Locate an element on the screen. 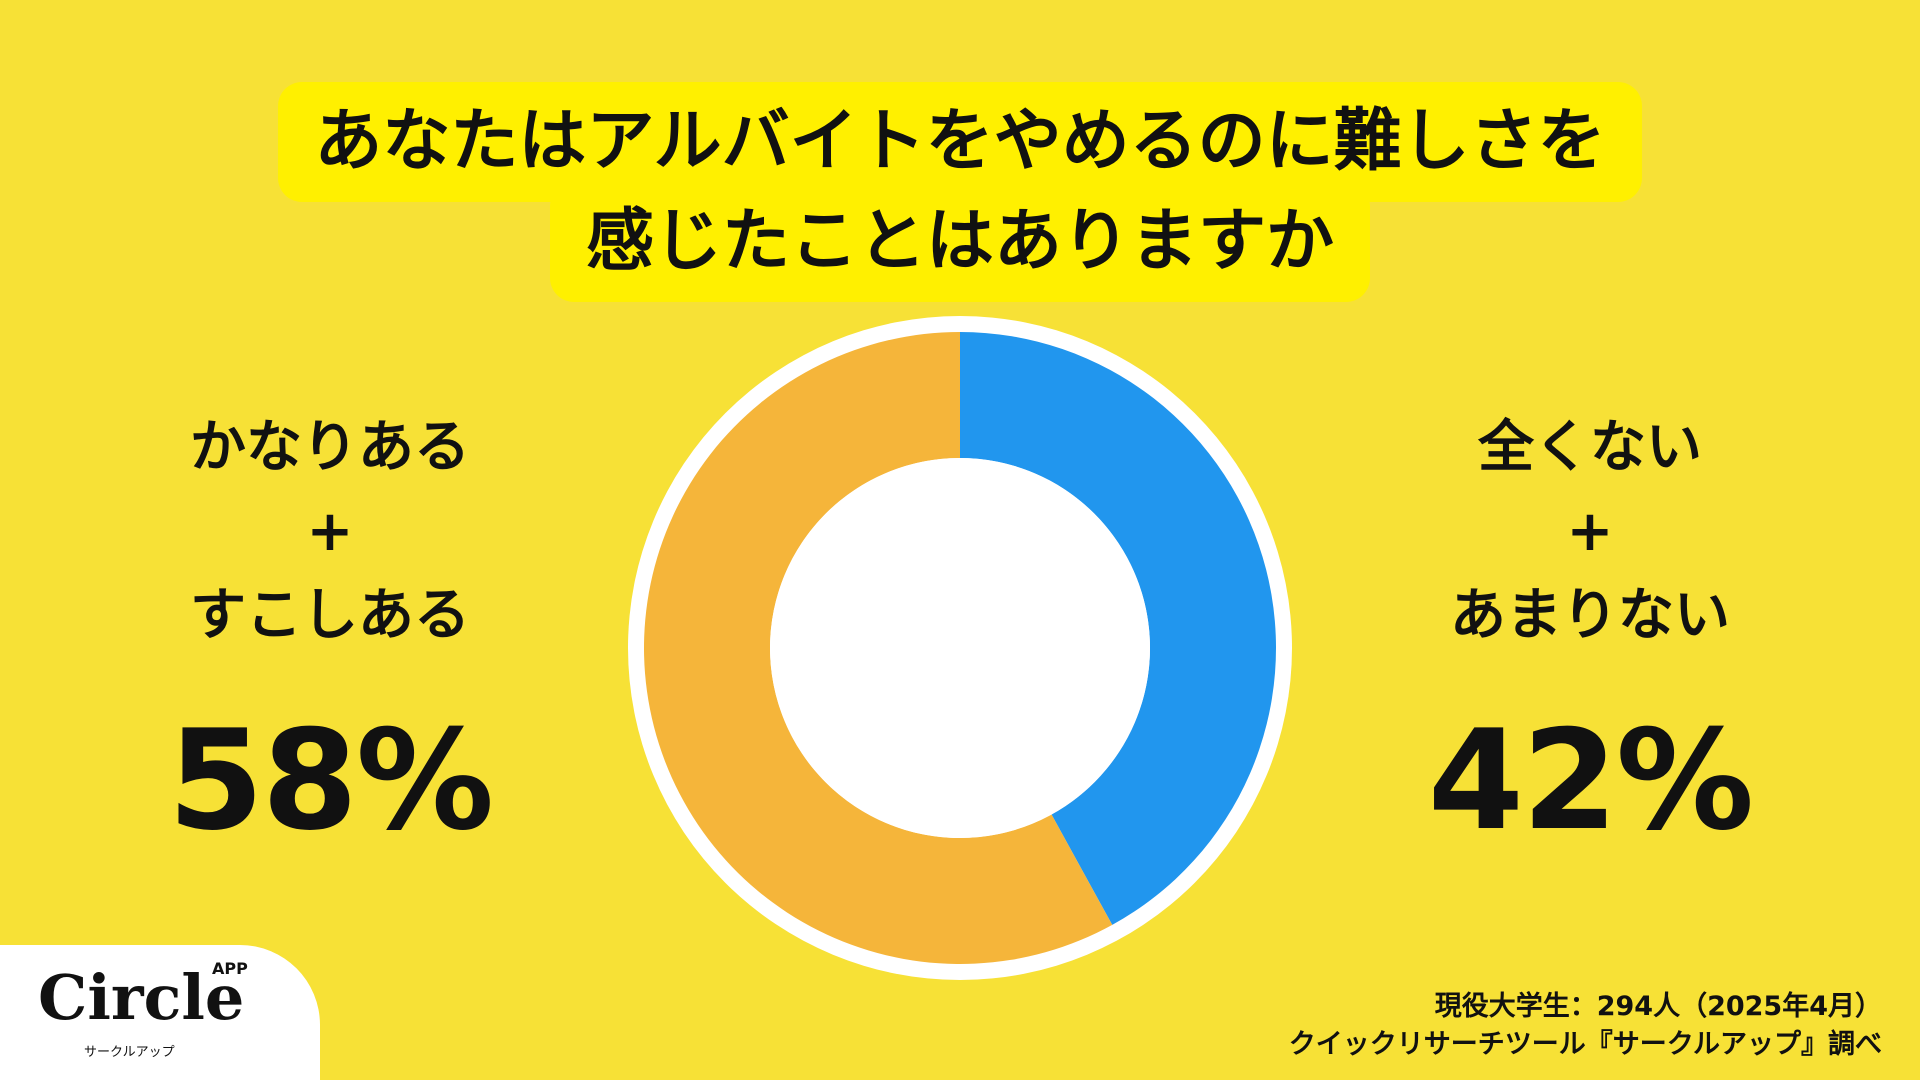 This screenshot has width=1920, height=1080. left-percent: 58% is located at coordinates (330, 780).